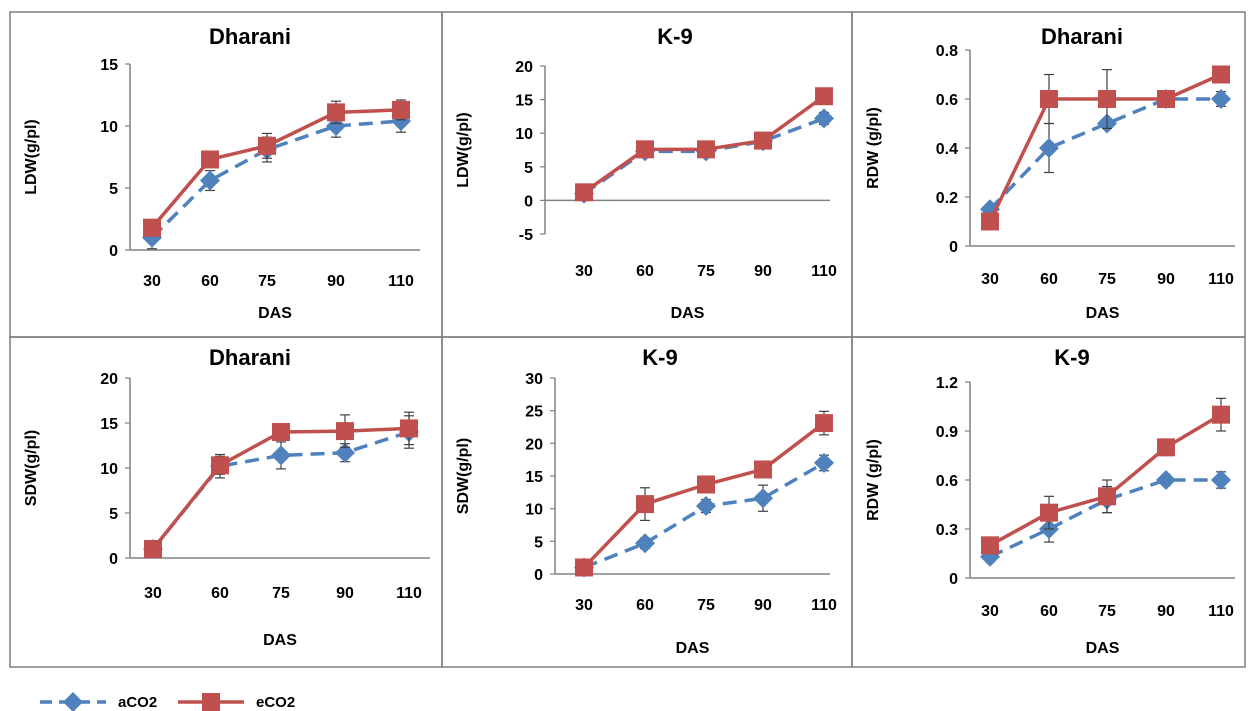  I want to click on y-axis-label: RDW (g/pl), so click(873, 148).